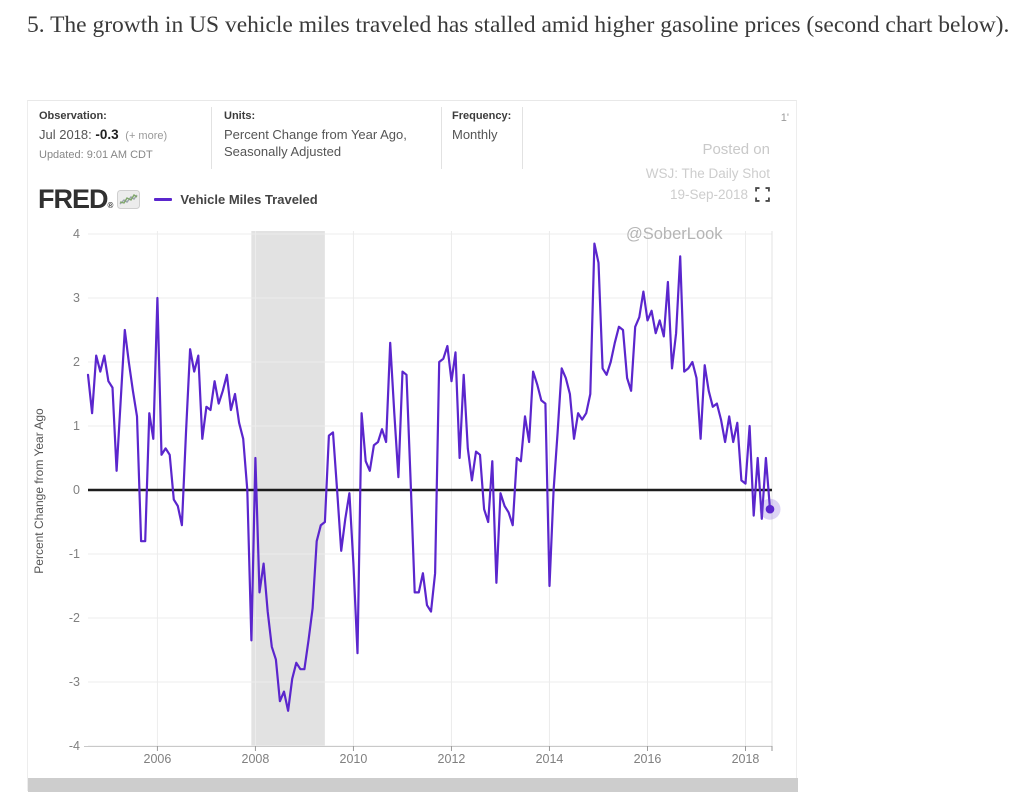 The height and width of the screenshot is (792, 1024). Describe the element at coordinates (240, 116) in the screenshot. I see `units-label: Units:` at that location.